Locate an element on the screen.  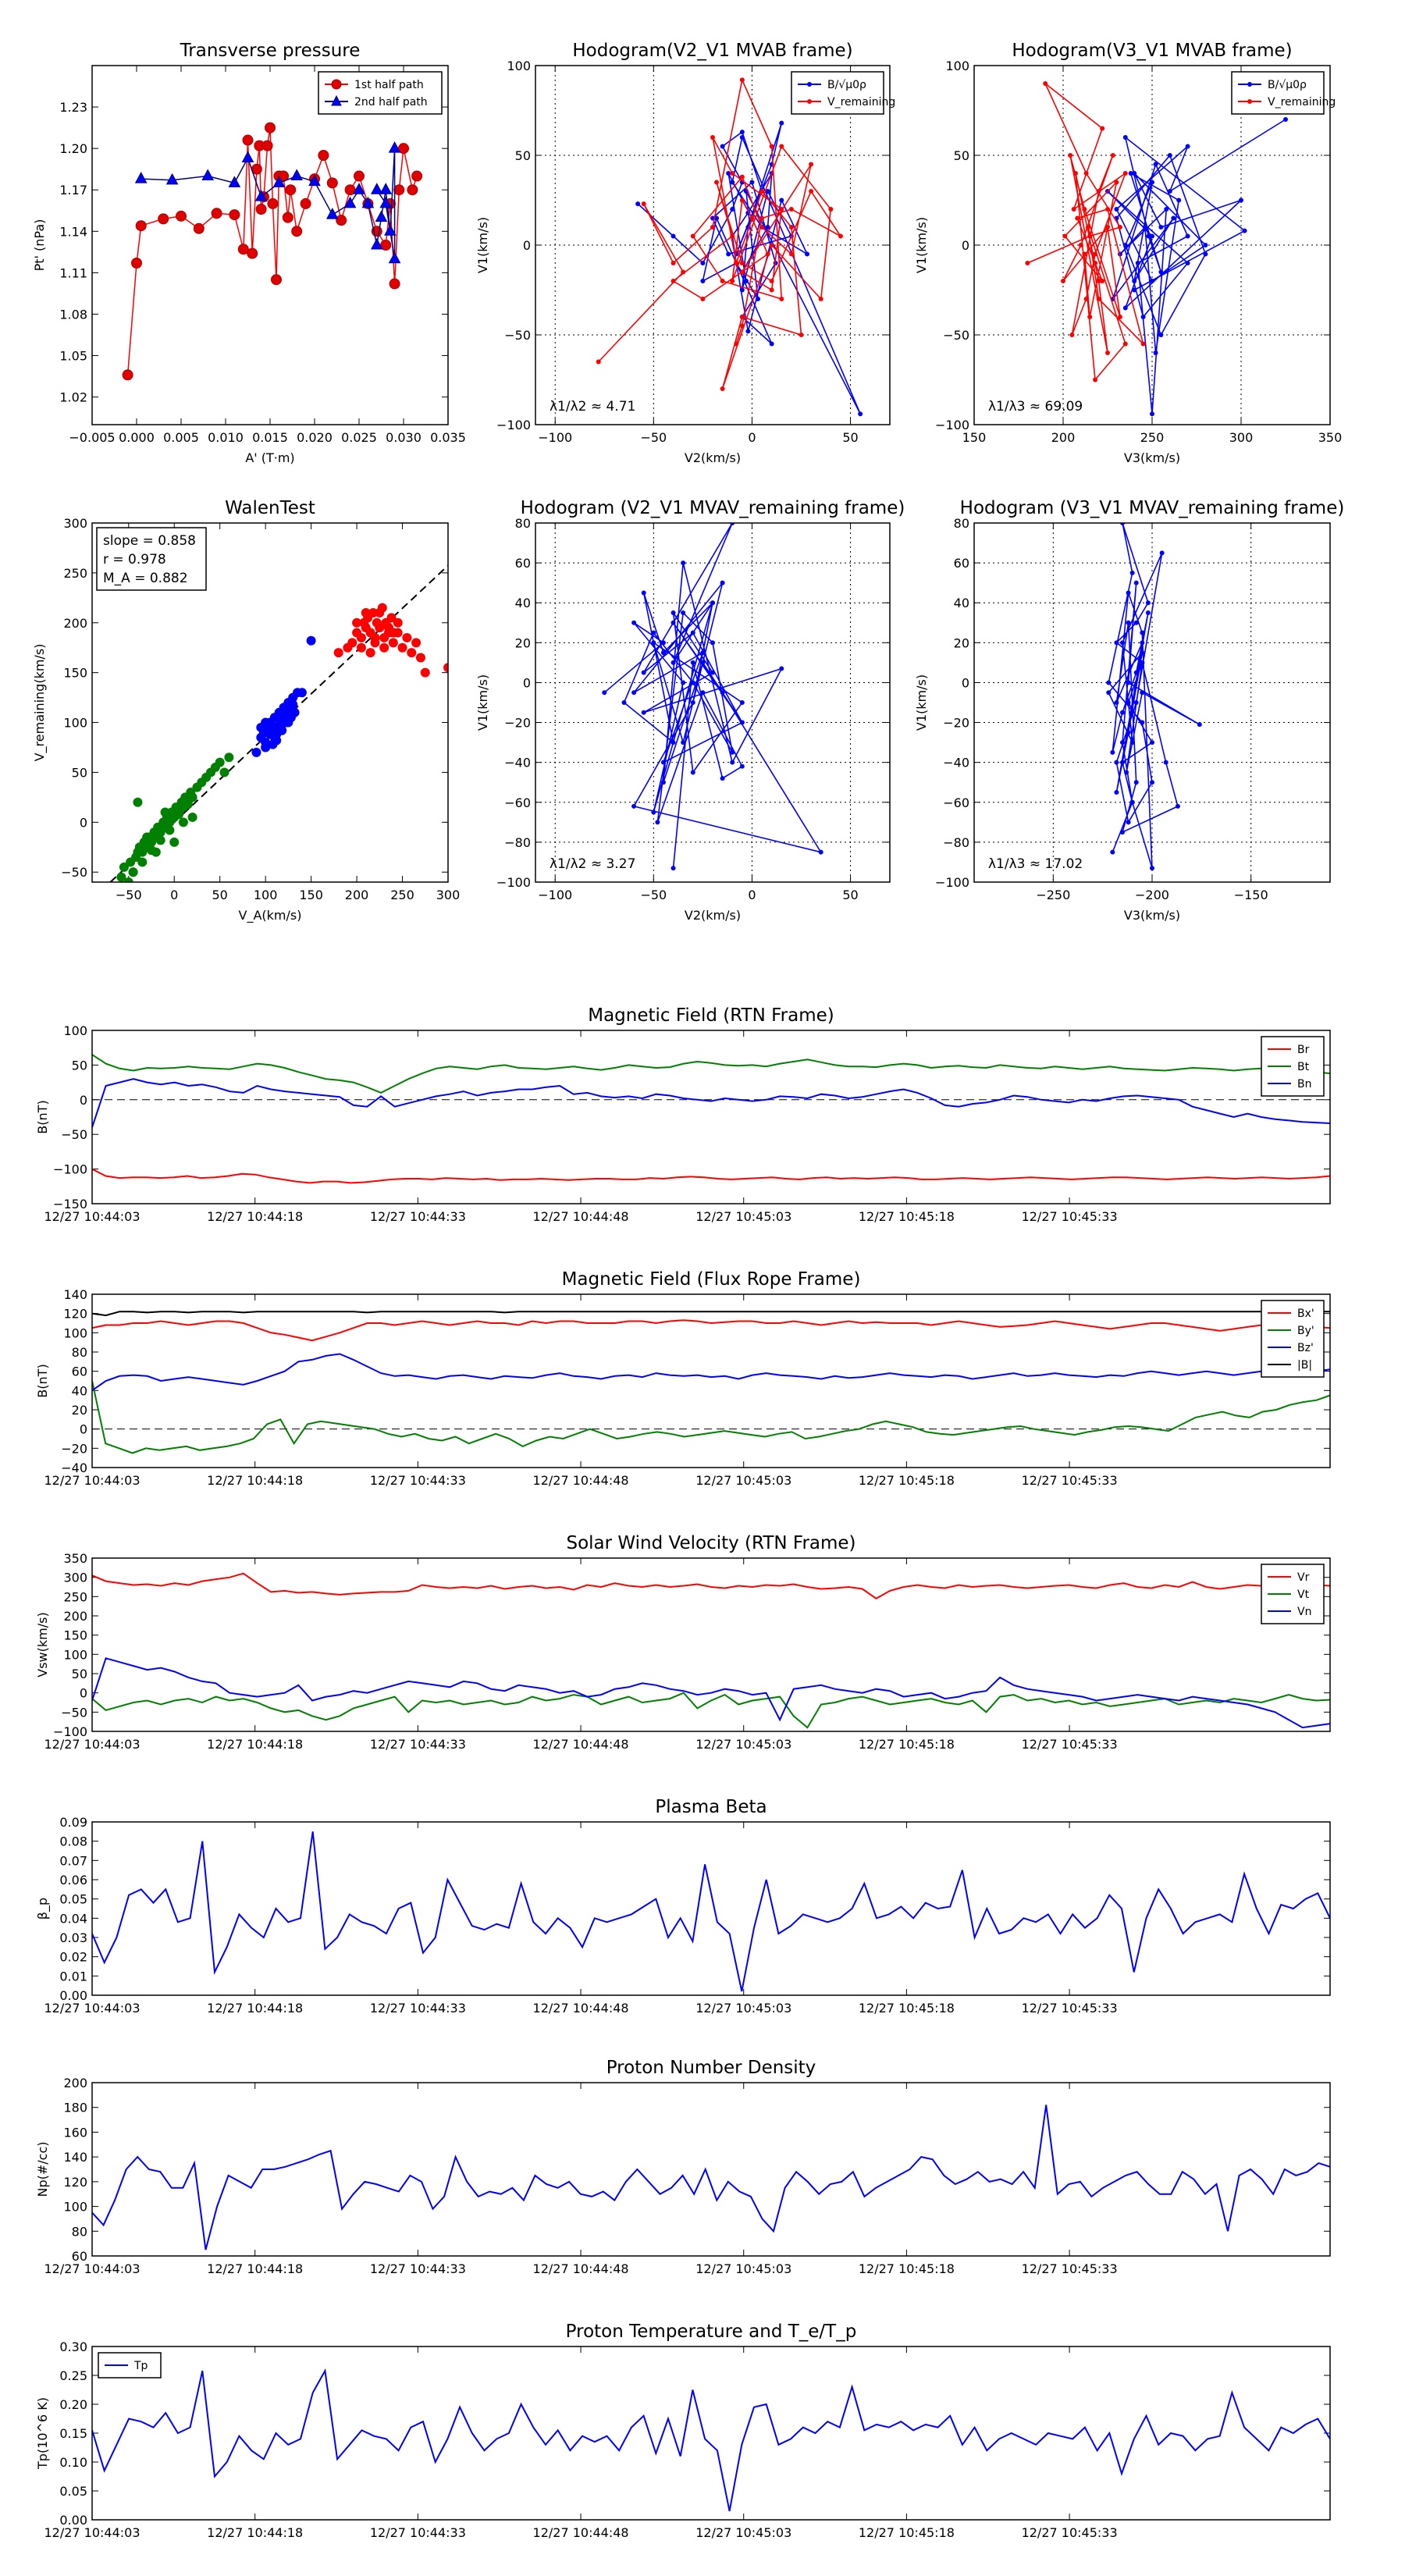
plot-area is located at coordinates (1156, 249).